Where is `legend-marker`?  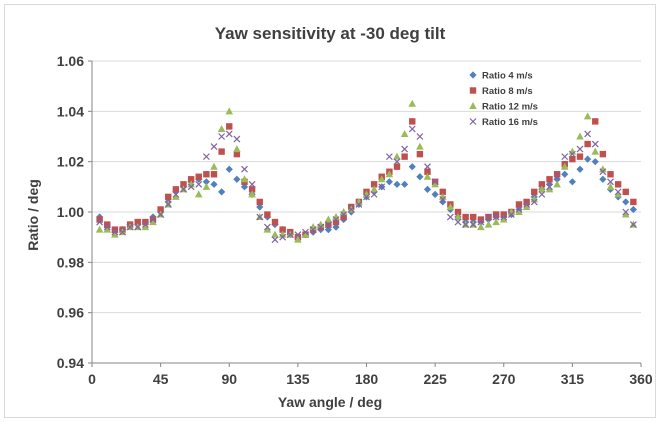 legend-marker is located at coordinates (473, 75).